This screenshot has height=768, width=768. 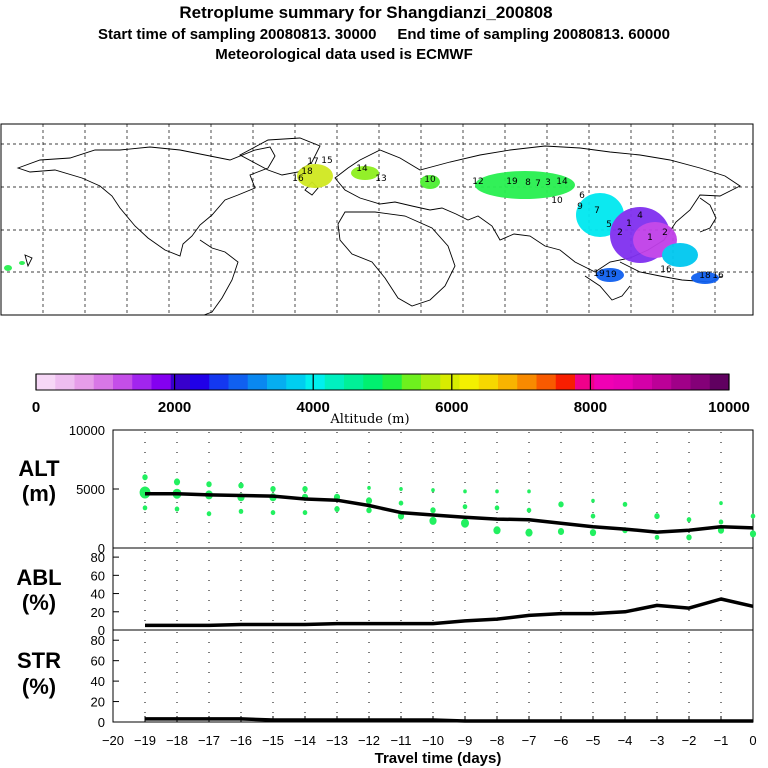 What do you see at coordinates (98, 661) in the screenshot?
I see `y-tick-label-str: 60` at bounding box center [98, 661].